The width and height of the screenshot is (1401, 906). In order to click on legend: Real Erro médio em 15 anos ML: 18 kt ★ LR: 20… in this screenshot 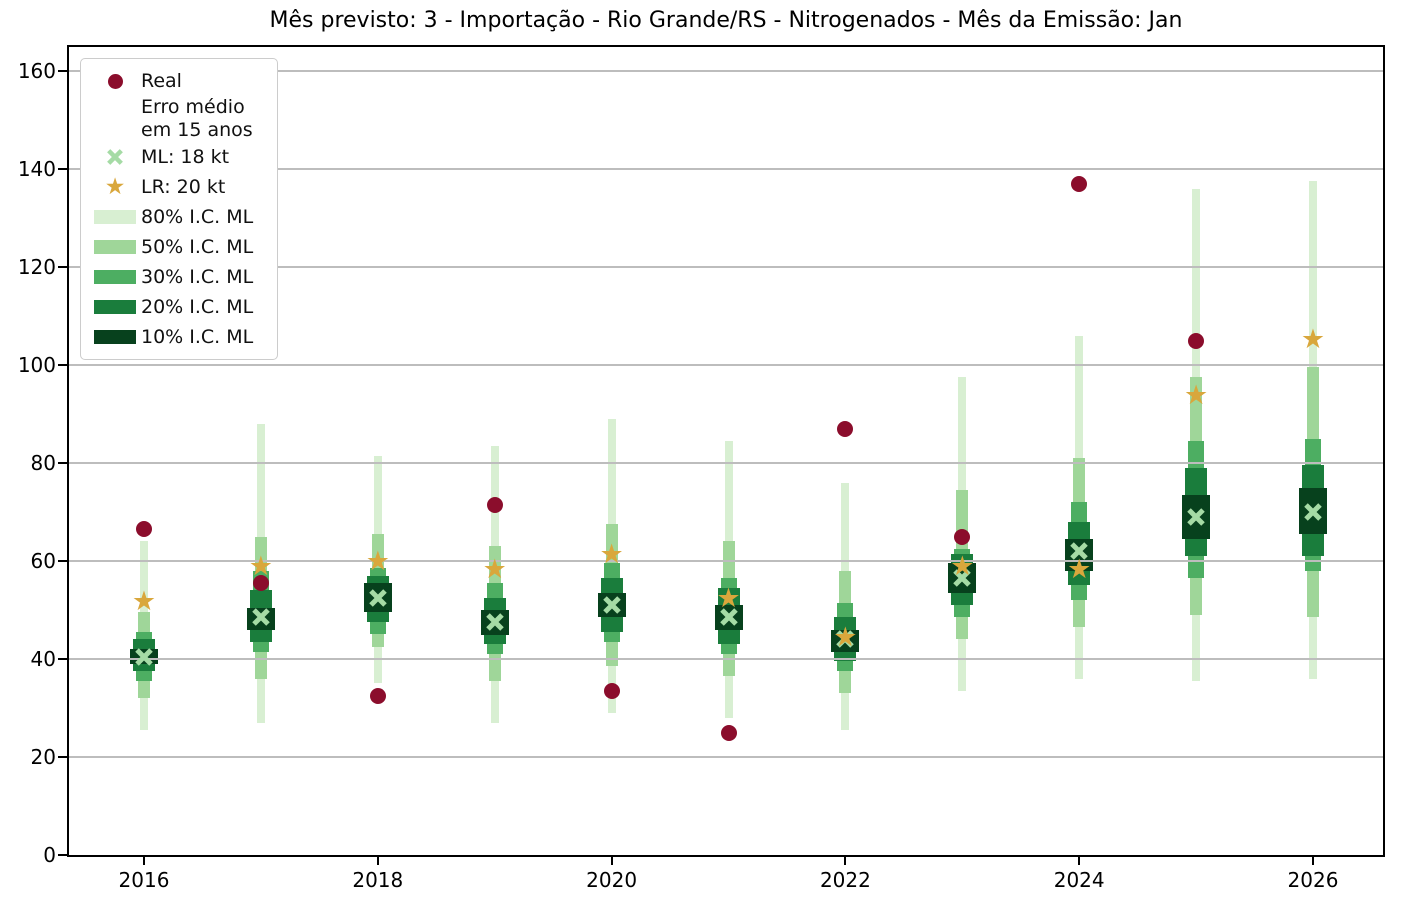, I will do `click(179, 209)`.